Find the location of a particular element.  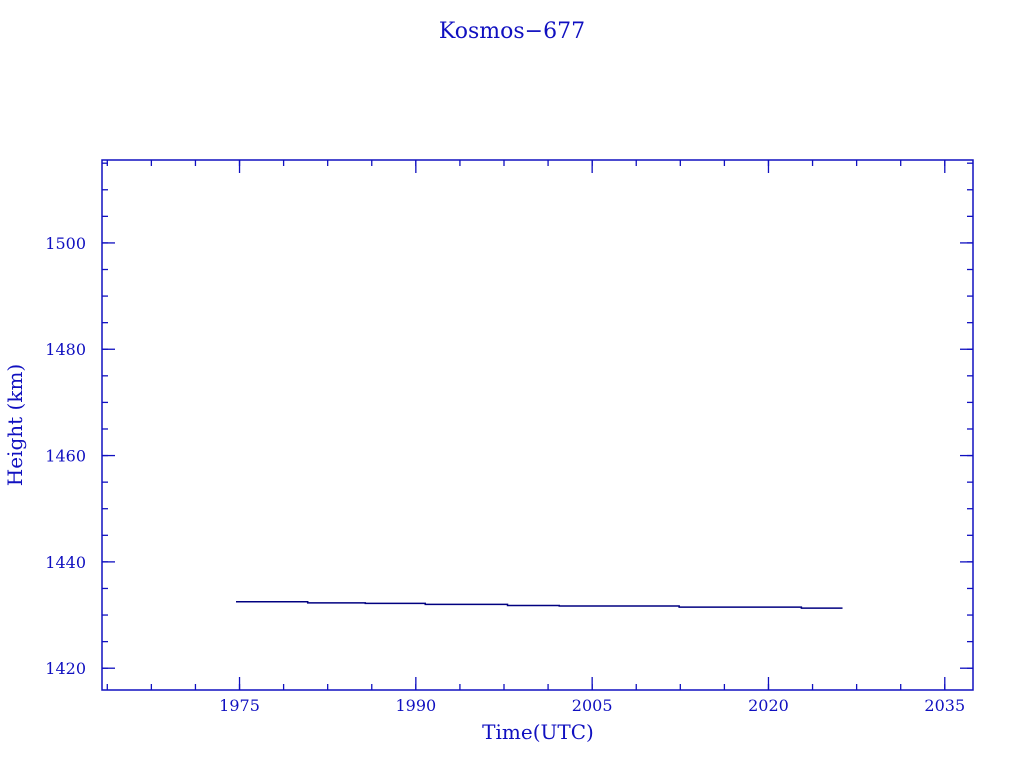

y-tick-label: 1480 is located at coordinates (65, 349).